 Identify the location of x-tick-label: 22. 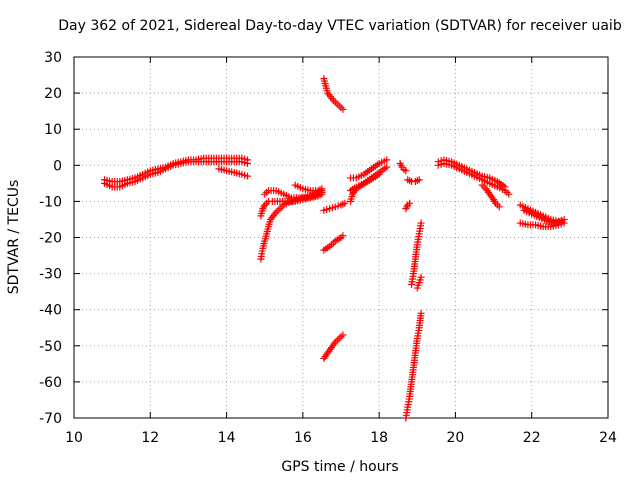
(532, 438).